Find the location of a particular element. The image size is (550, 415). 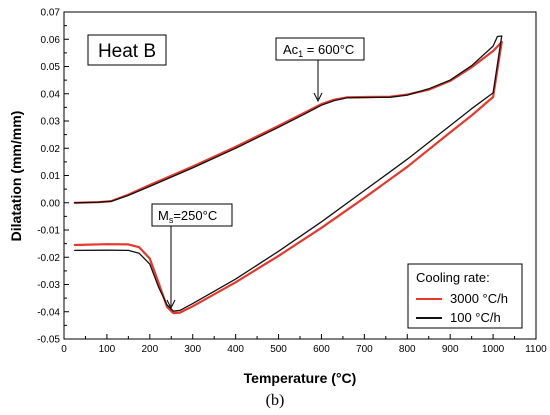

y-tick-label: 0.05 is located at coordinates (51, 67).